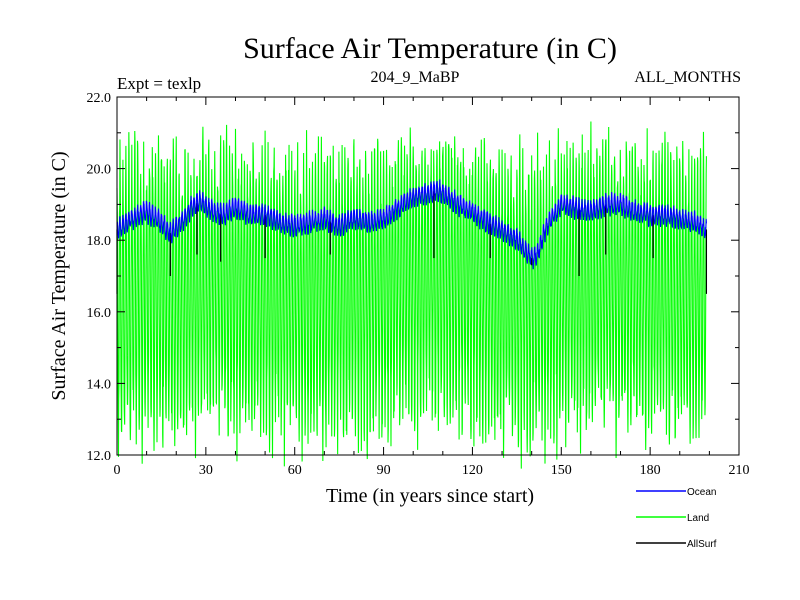  I want to click on legend-label-ocean: Ocean, so click(701, 492).